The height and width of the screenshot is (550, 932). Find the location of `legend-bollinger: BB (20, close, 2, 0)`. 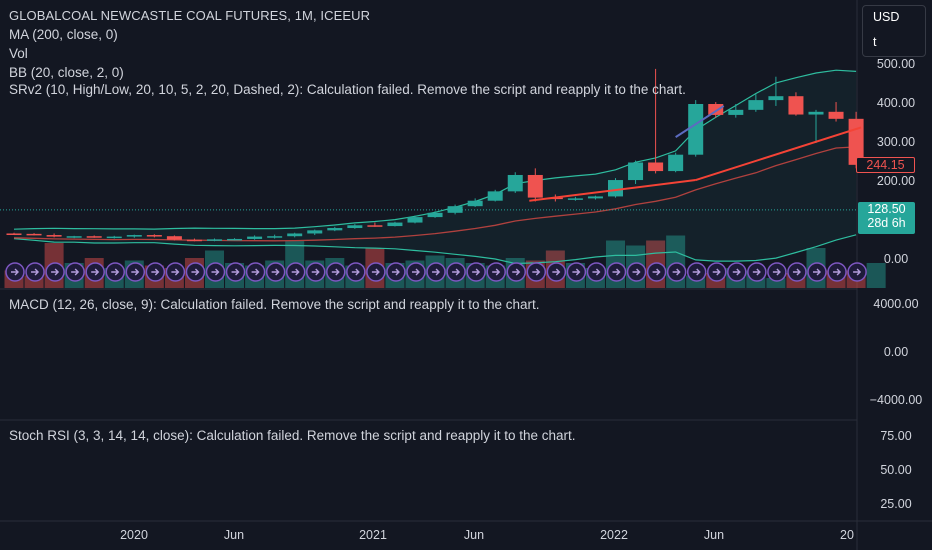

legend-bollinger: BB (20, close, 2, 0) is located at coordinates (66, 72).